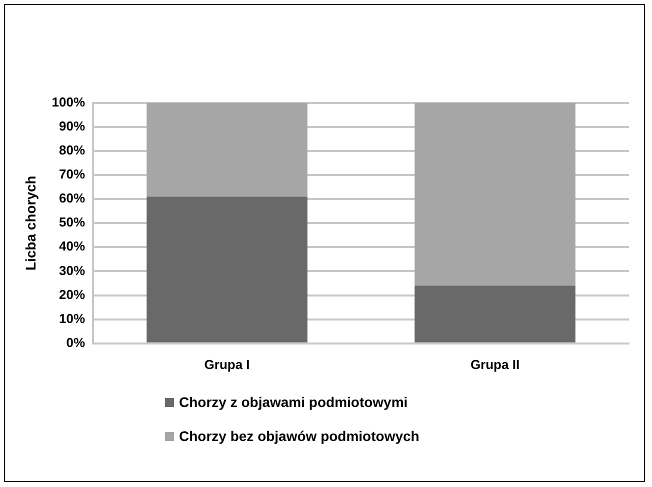  I want to click on legend-label: Chorzy z objawami podmiotowymi, so click(293, 402).